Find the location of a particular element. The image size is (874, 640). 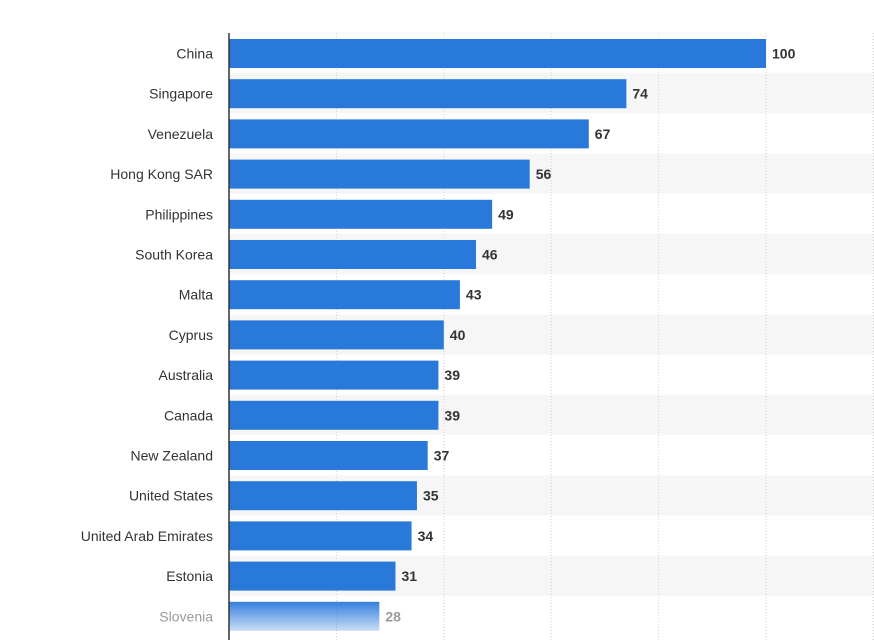

value-label: 37 is located at coordinates (442, 456).